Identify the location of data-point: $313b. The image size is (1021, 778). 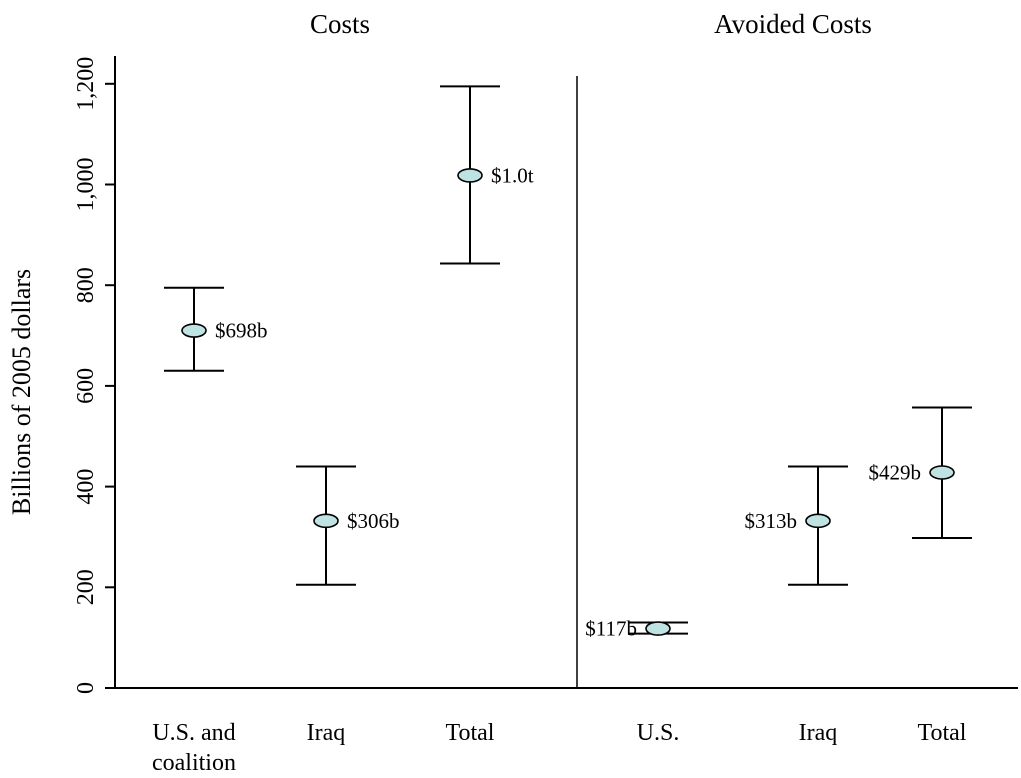
(796, 525).